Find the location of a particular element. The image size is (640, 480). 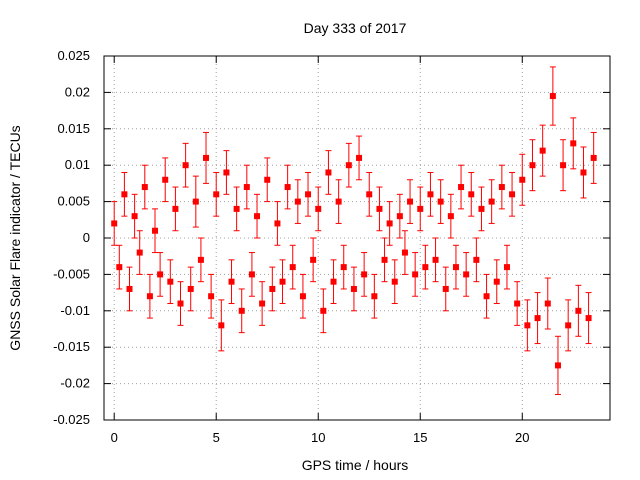

chart-title: Day 333 of 2017 is located at coordinates (355, 28).